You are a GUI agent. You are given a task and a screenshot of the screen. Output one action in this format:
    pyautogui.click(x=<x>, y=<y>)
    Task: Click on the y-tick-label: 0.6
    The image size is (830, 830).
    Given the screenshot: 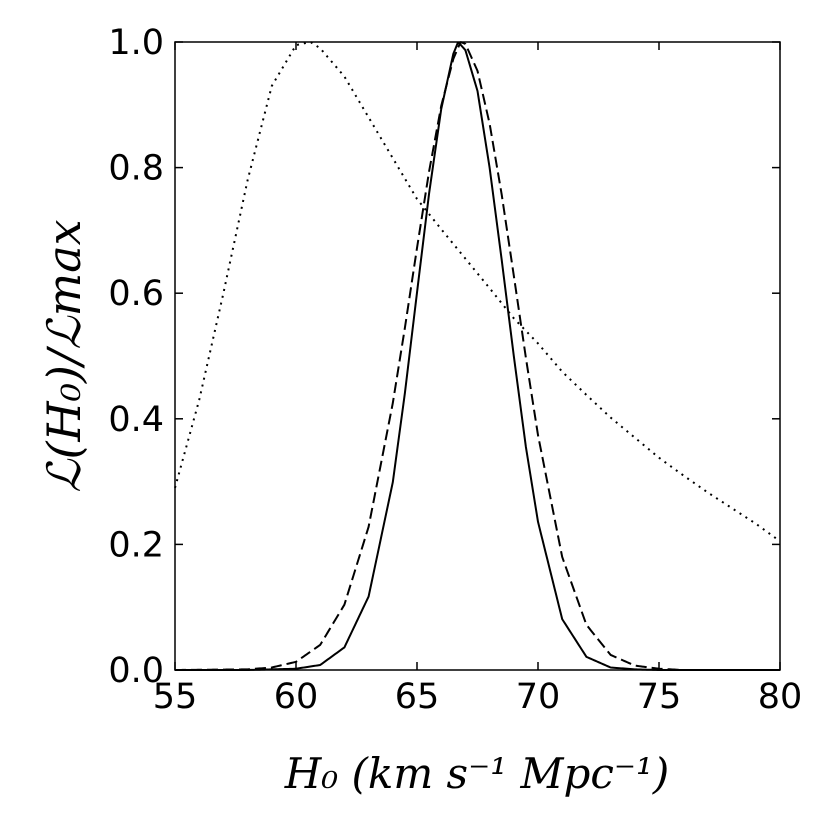 What is the action you would take?
    pyautogui.click(x=136, y=294)
    